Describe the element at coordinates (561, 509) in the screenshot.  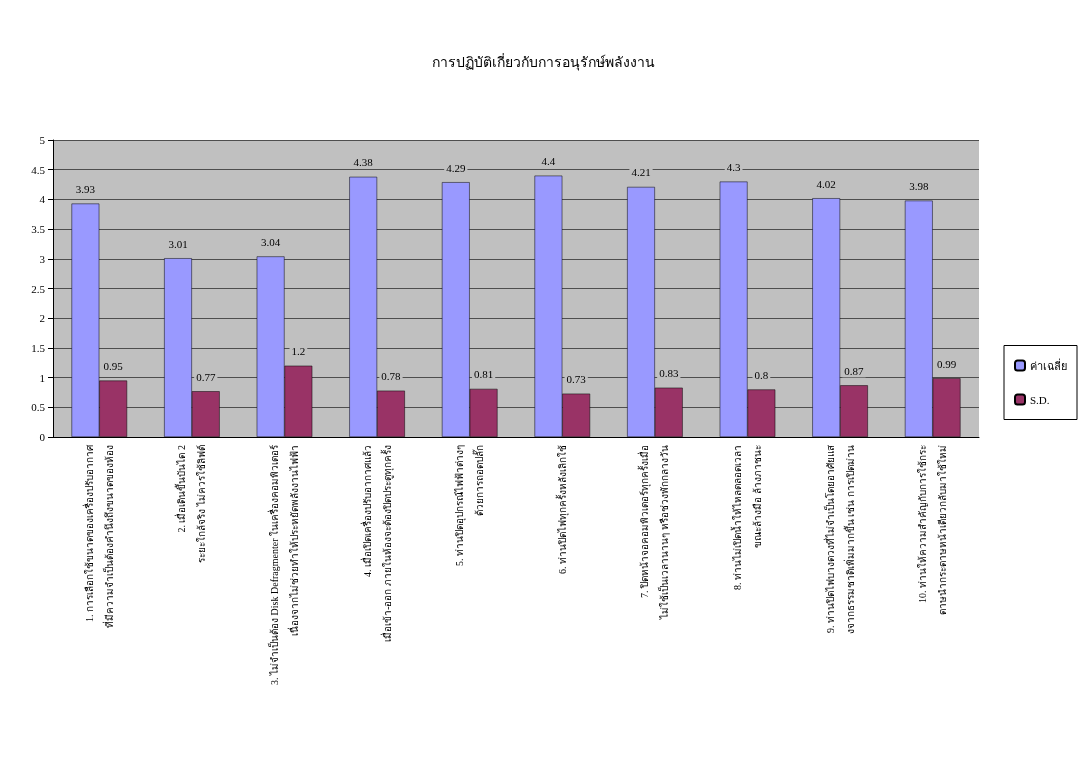
I see `x-tick-label: 6. ท่านปิดไฟทุกครั้งหลังเลิกใช้` at that location.